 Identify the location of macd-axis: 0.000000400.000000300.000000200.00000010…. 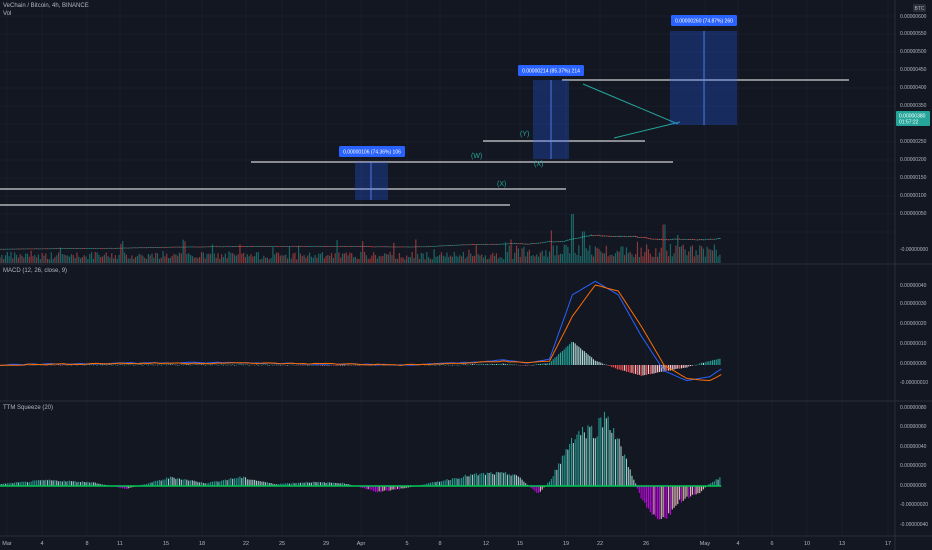
(914, 334).